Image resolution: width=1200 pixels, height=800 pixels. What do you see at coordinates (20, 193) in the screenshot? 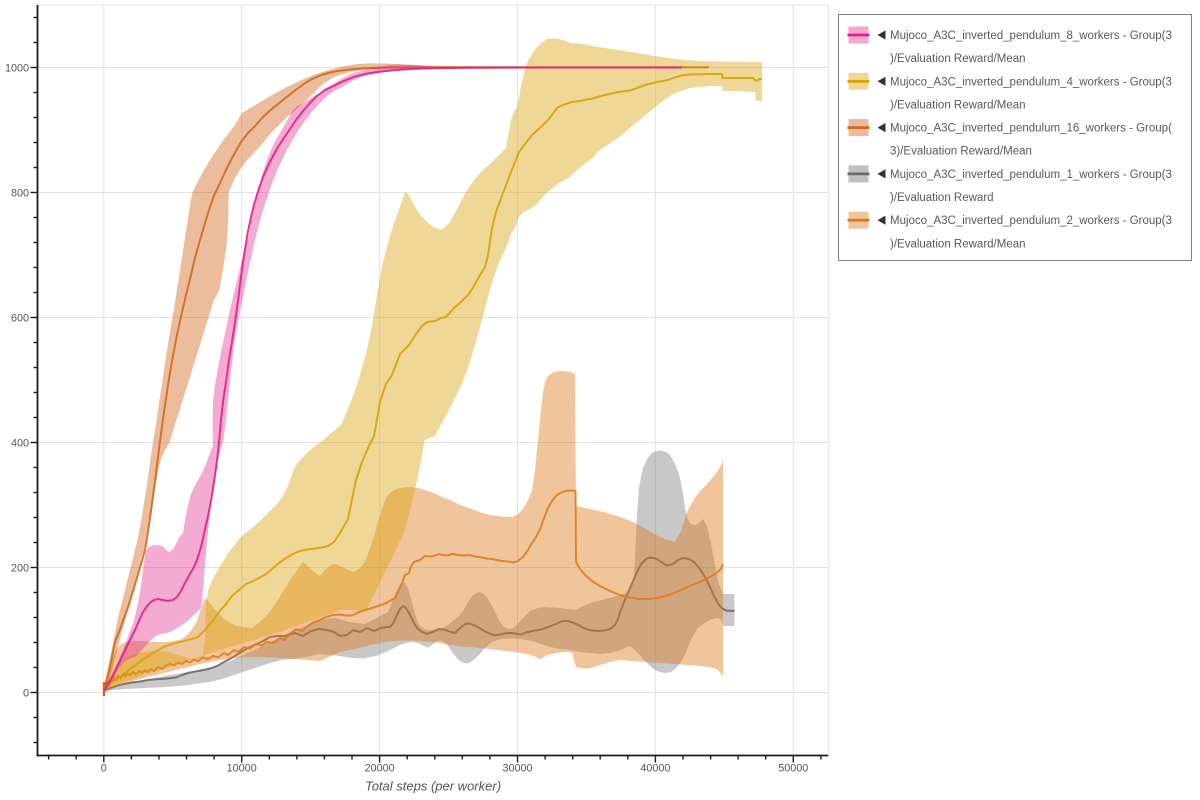
I see `svg-text: 800` at bounding box center [20, 193].